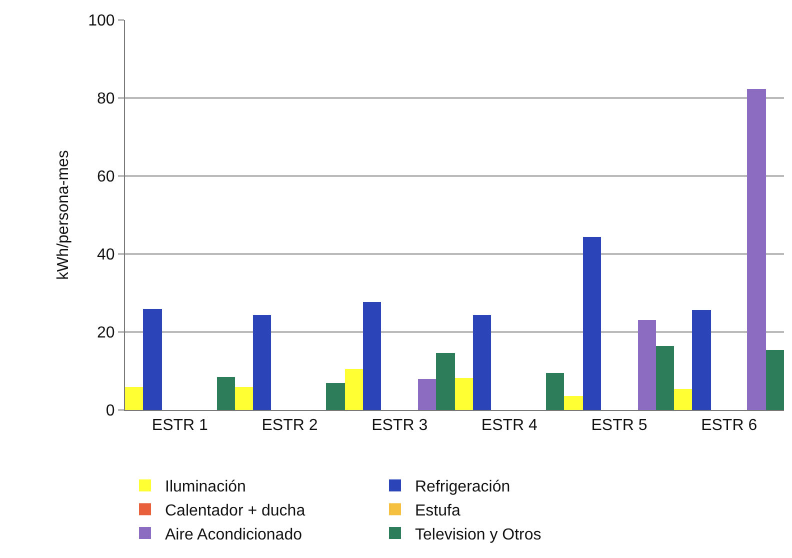 This screenshot has height=558, width=792. Describe the element at coordinates (235, 511) in the screenshot. I see `legend-label: Calentador + ducha` at that location.